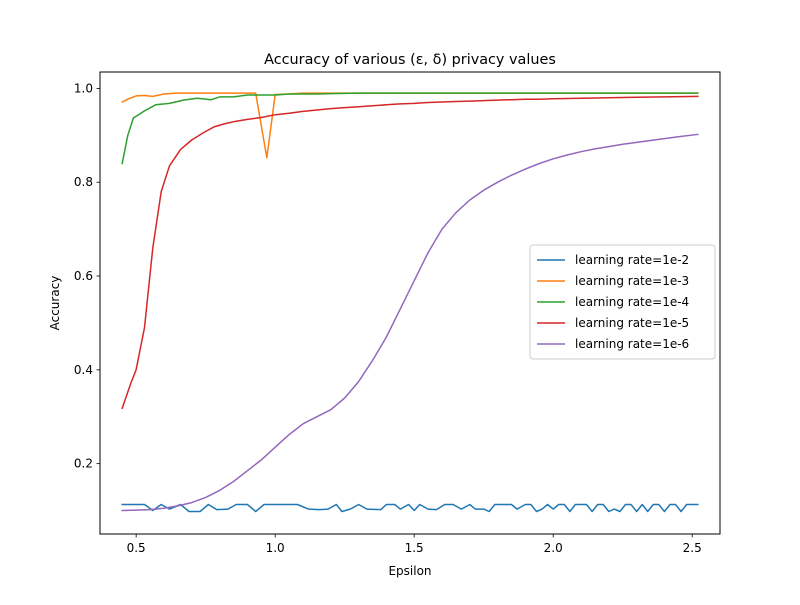  What do you see at coordinates (83, 370) in the screenshot?
I see `y-tick-label: 0.4` at bounding box center [83, 370].